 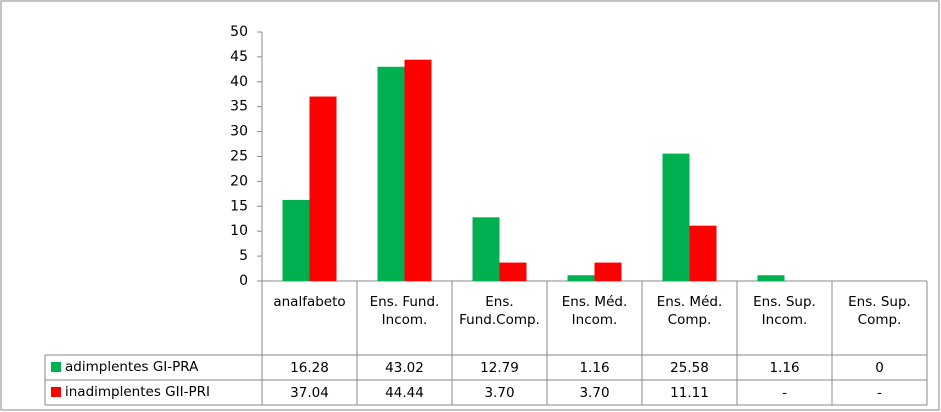 I want to click on legend-label: adimplentes GI-PRA, so click(x=132, y=367).